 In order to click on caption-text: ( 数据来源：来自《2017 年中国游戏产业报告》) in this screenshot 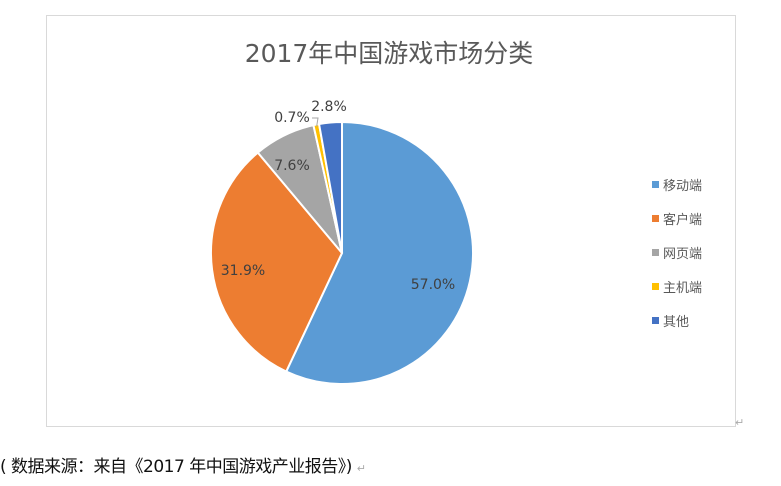, I will do `click(176, 467)`.